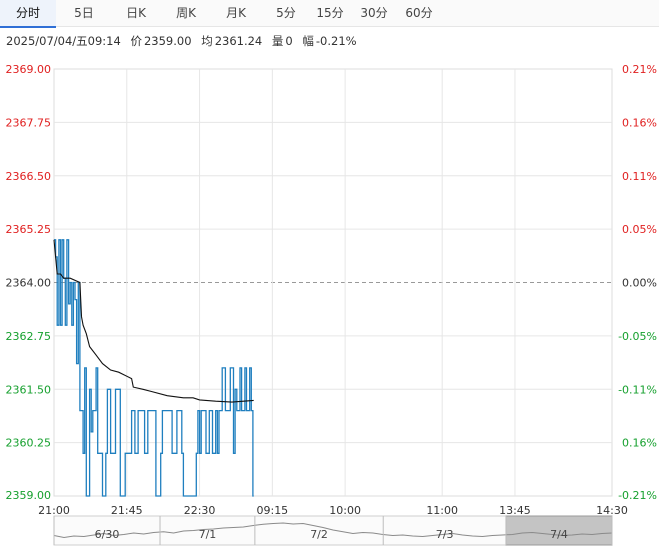 This screenshot has width=659, height=548. I want to click on x-tick-label: 11:00, so click(442, 510).